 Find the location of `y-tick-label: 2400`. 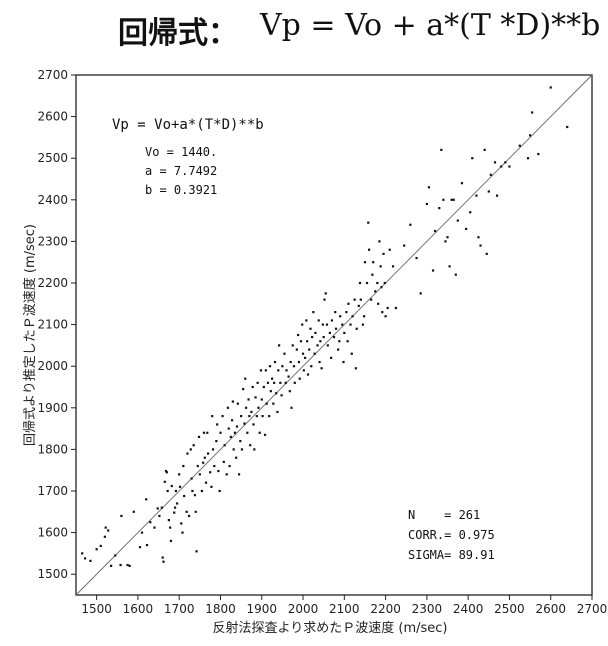

y-tick-label: 2400 is located at coordinates (52, 200).